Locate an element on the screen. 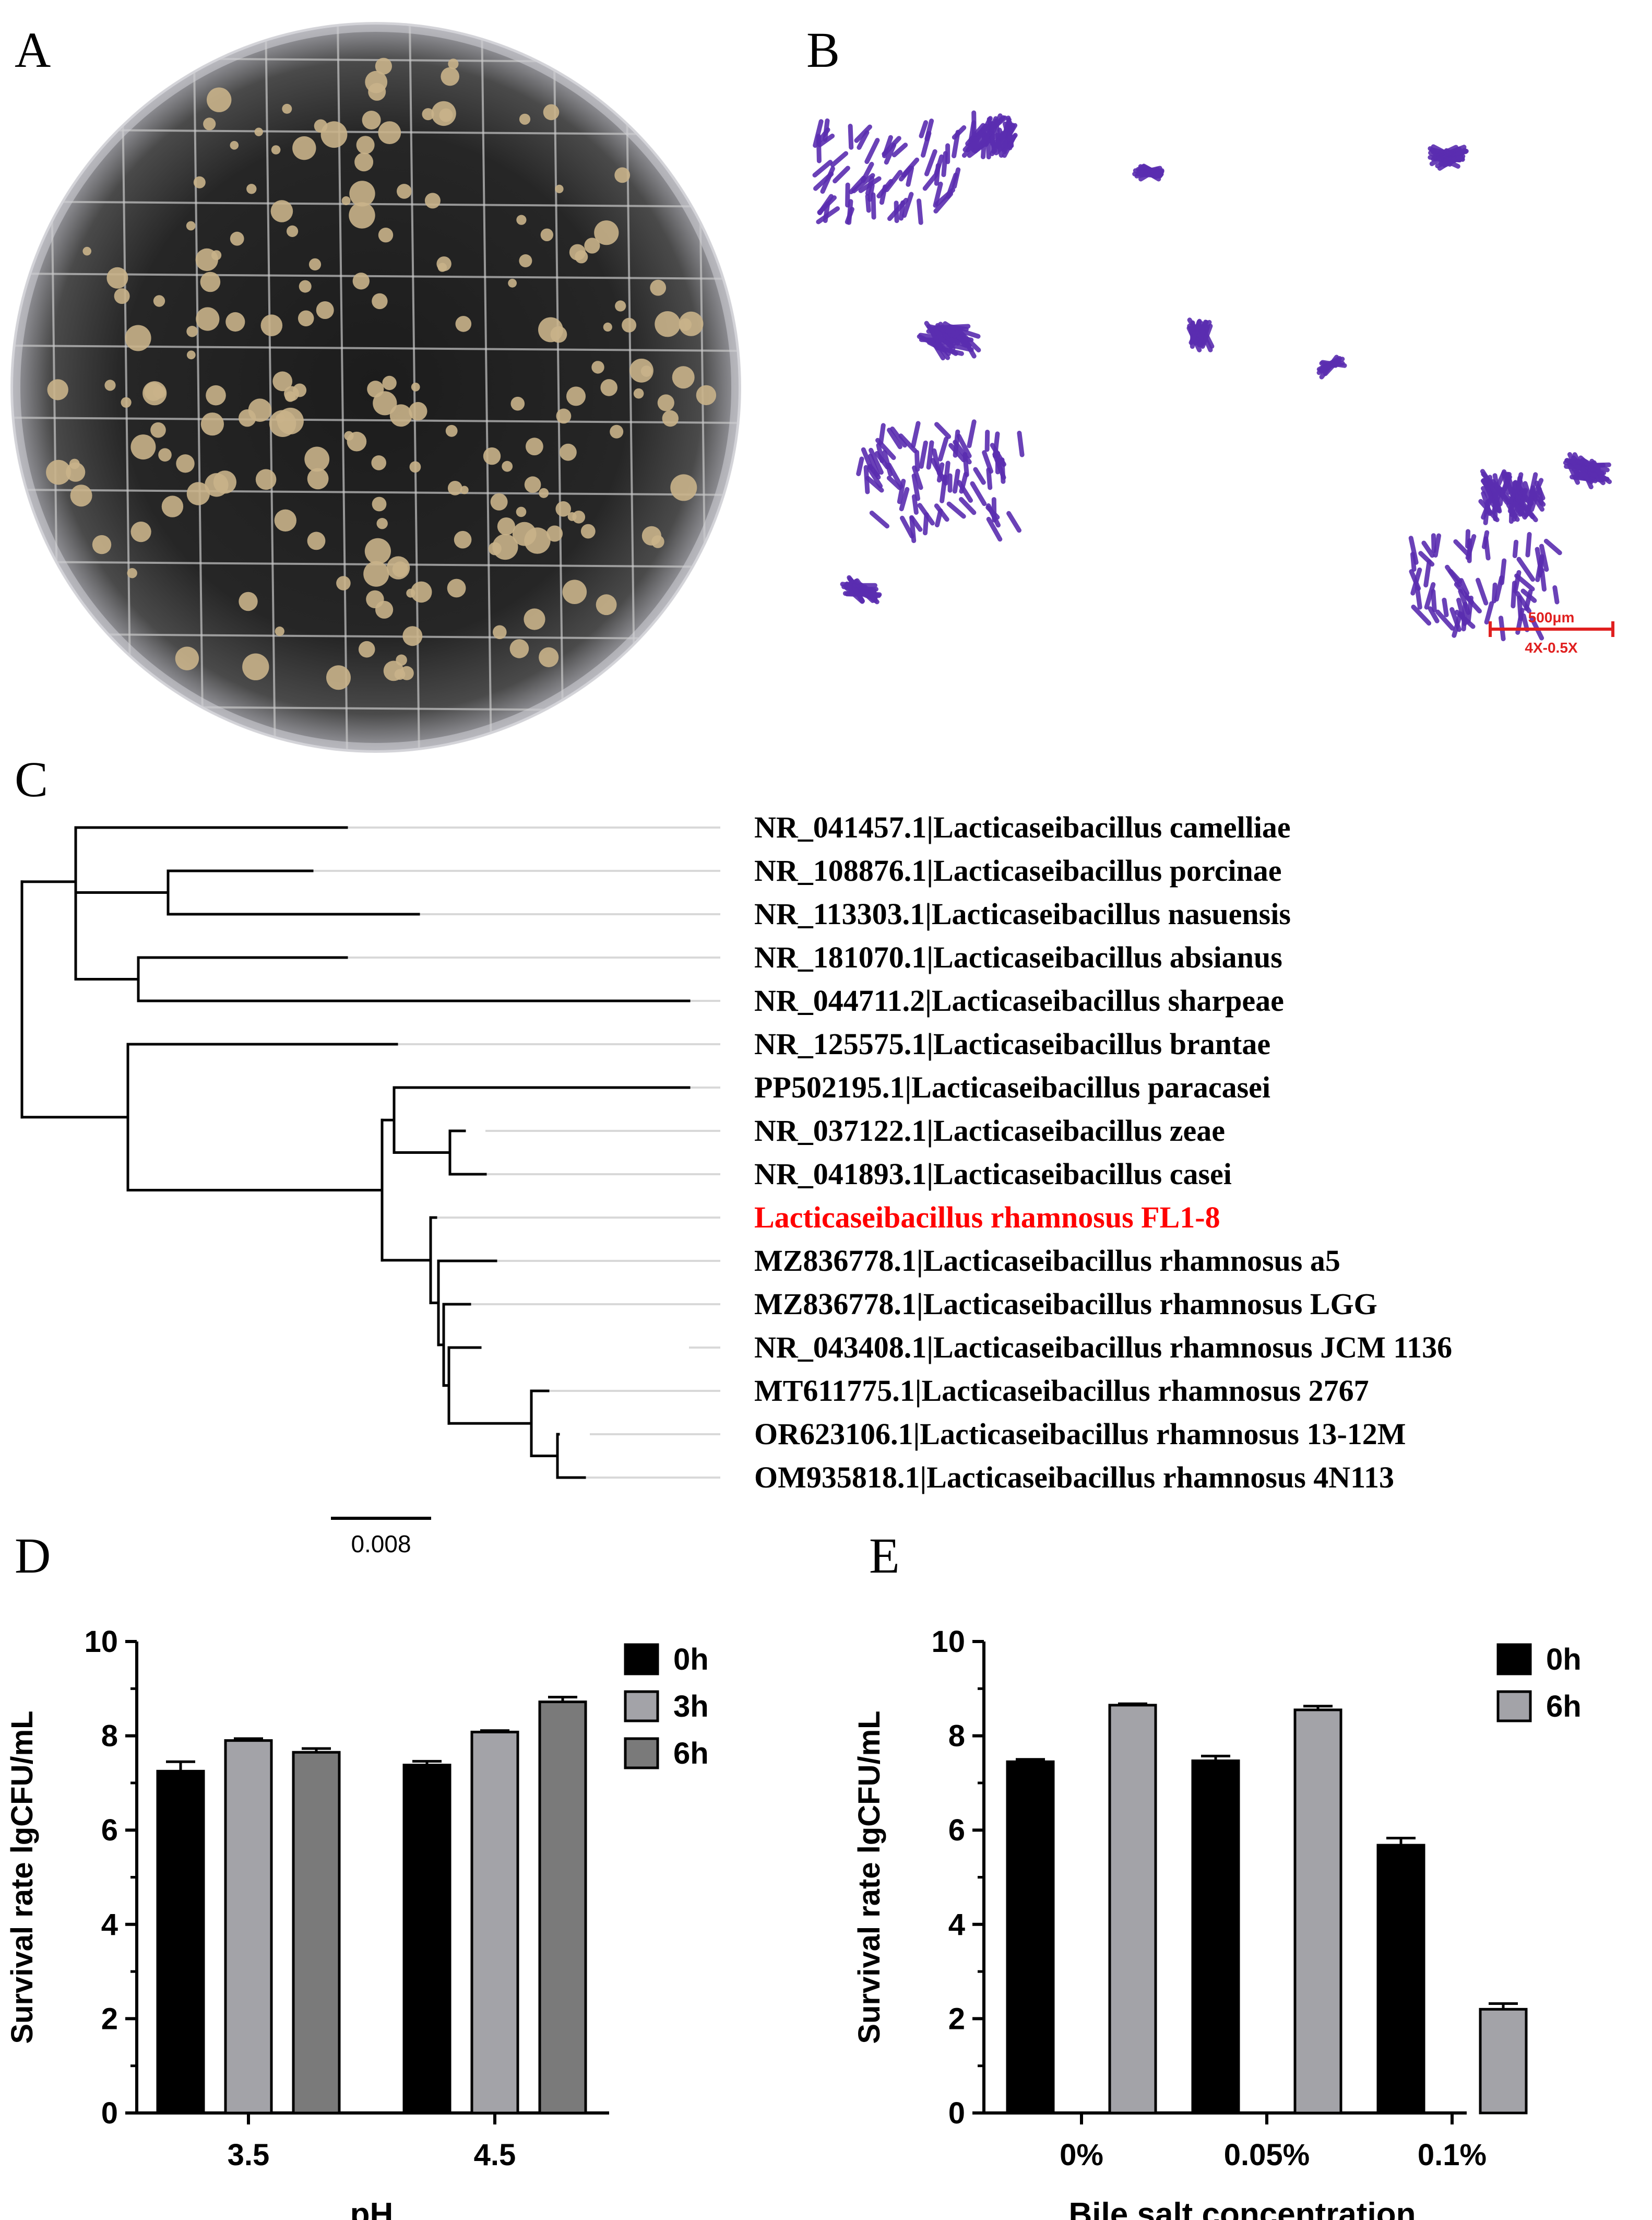  panel-label-c: C is located at coordinates (31, 779).